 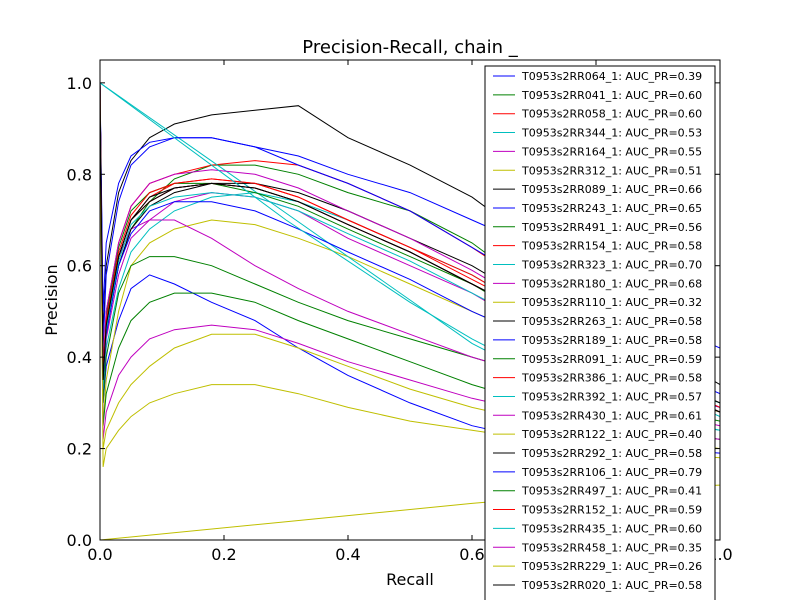 What do you see at coordinates (611, 95) in the screenshot?
I see `legend-label: T0953s2RR041_1: AUC_PR=0.60` at bounding box center [611, 95].